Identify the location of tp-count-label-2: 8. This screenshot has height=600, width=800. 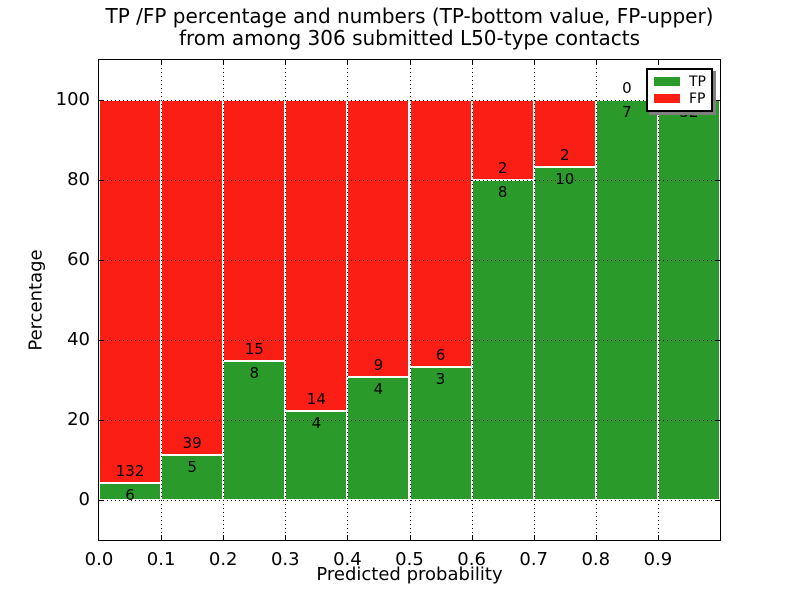
(254, 372).